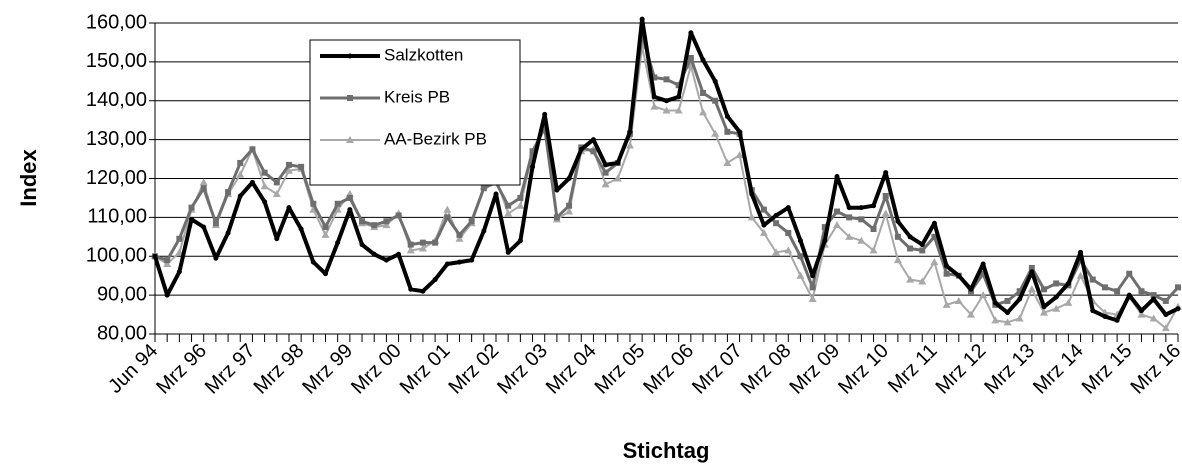 This screenshot has width=1182, height=470. Describe the element at coordinates (181, 369) in the screenshot. I see `x-tick-label: Mrz 96` at that location.